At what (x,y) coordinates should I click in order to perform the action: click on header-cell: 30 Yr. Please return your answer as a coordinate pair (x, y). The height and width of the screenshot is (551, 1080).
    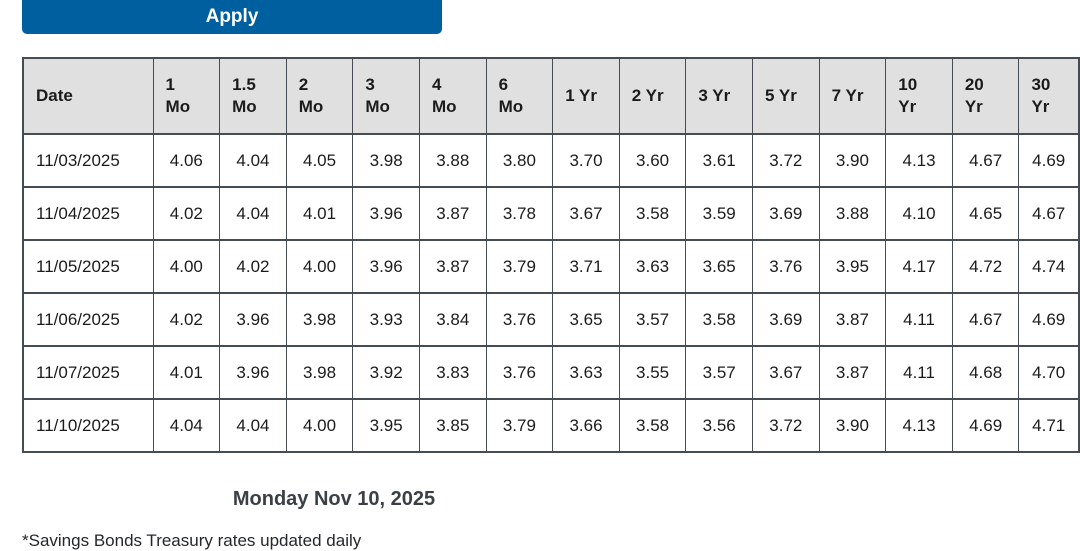
    Looking at the image, I should click on (1049, 96).